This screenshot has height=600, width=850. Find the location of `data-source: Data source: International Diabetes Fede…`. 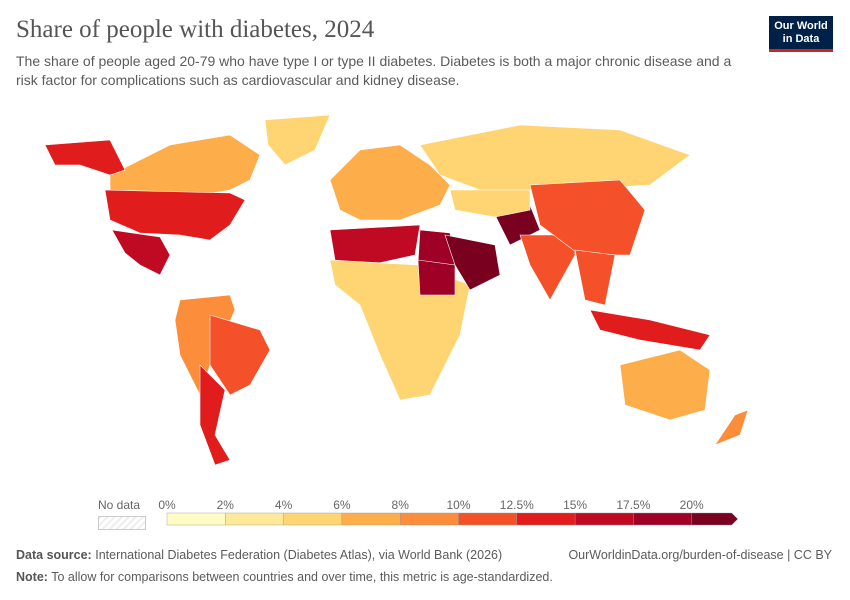

data-source: Data source: International Diabetes Fede… is located at coordinates (259, 555).